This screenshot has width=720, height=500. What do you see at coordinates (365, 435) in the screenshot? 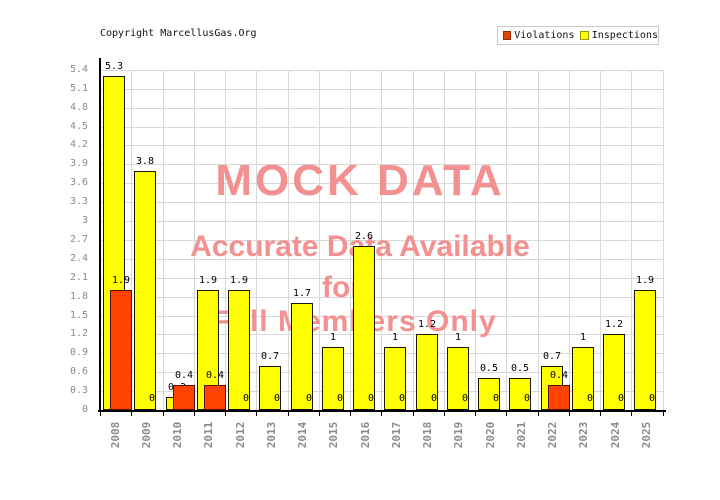
I see `x-axis-year-label: 2016` at bounding box center [365, 435].